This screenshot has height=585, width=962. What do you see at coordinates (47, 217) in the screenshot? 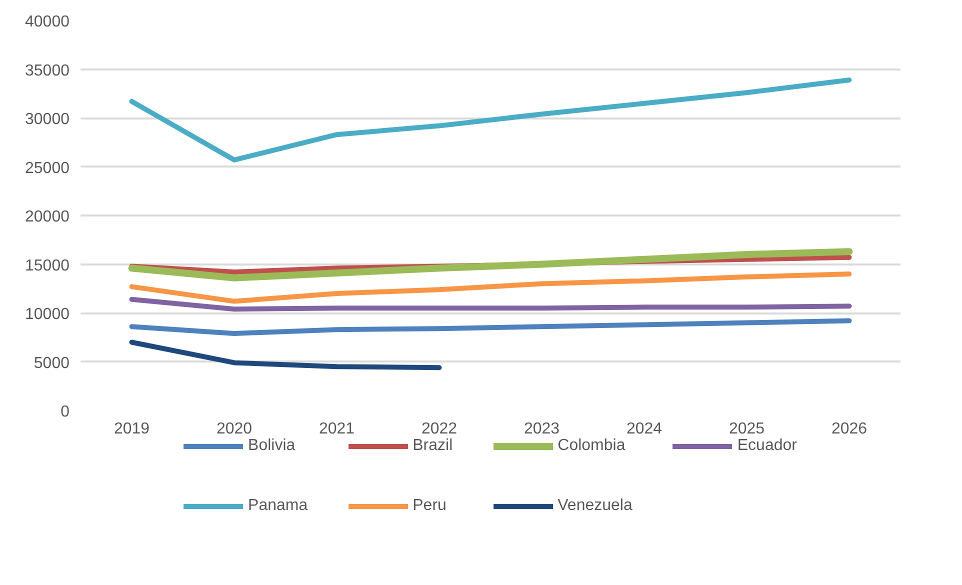
I see `y-tick-label: 20000` at bounding box center [47, 217].